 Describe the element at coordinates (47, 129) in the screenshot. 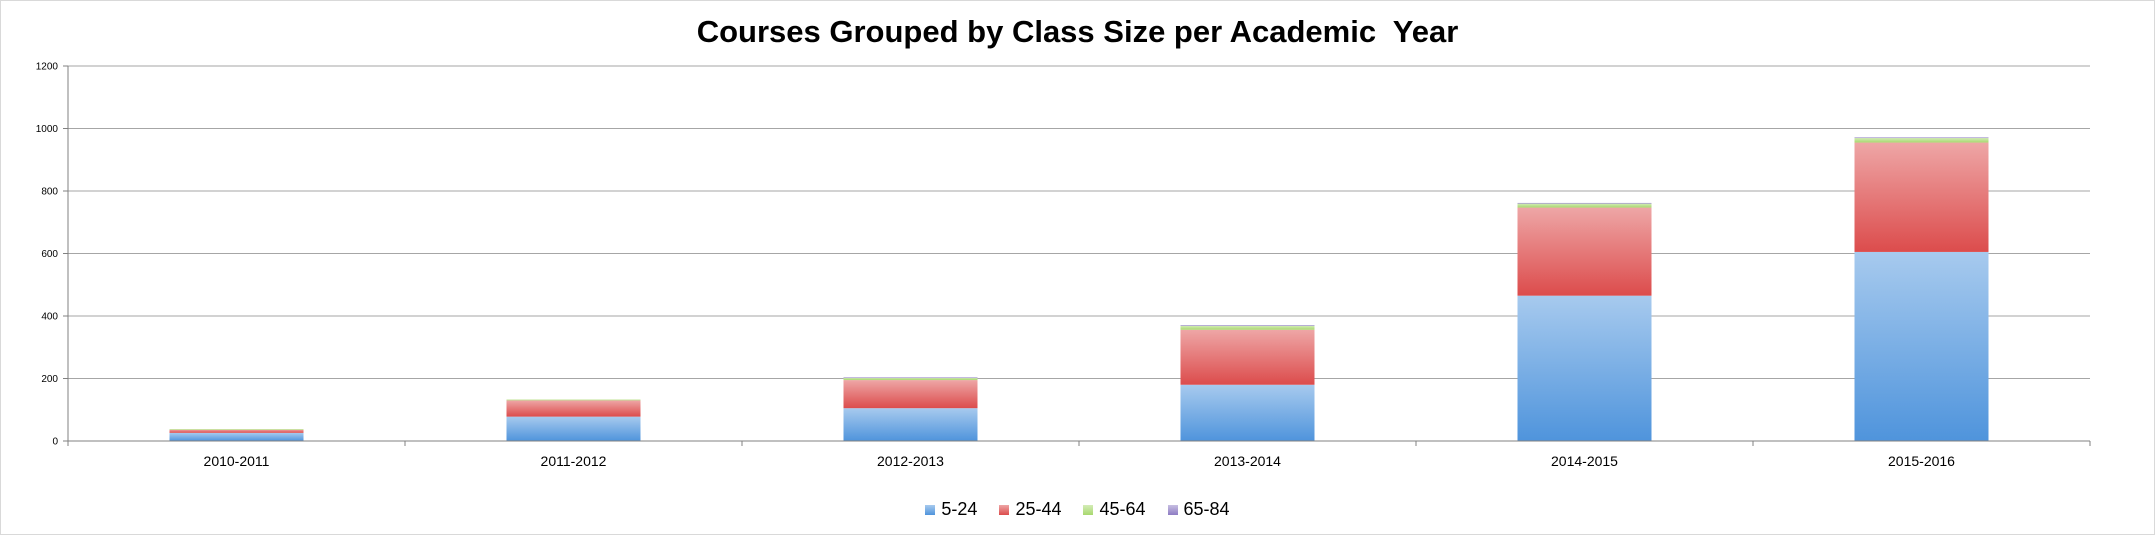

I see `y-tick-label: 1000` at that location.